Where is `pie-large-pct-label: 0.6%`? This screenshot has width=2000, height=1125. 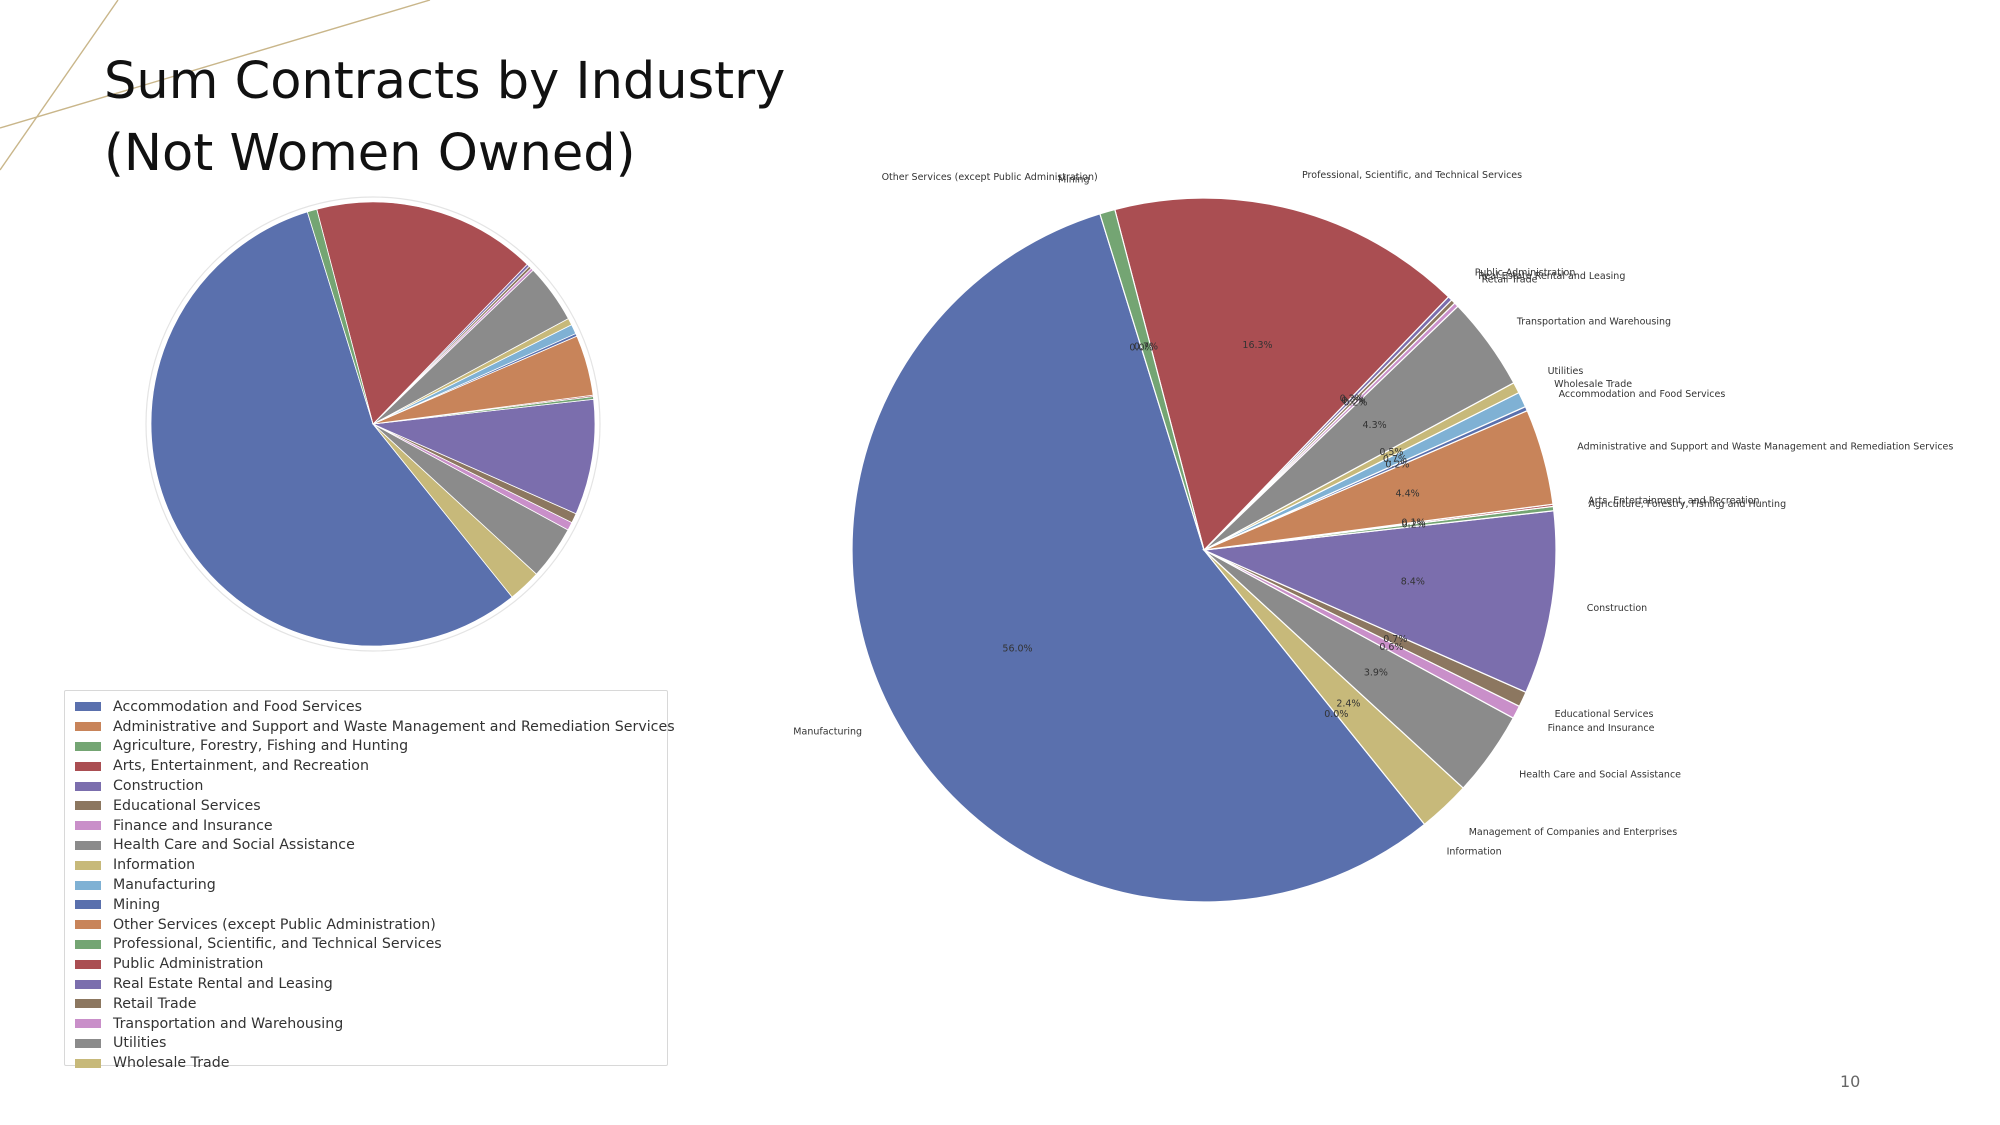 pie-large-pct-label: 0.6% is located at coordinates (1391, 647).